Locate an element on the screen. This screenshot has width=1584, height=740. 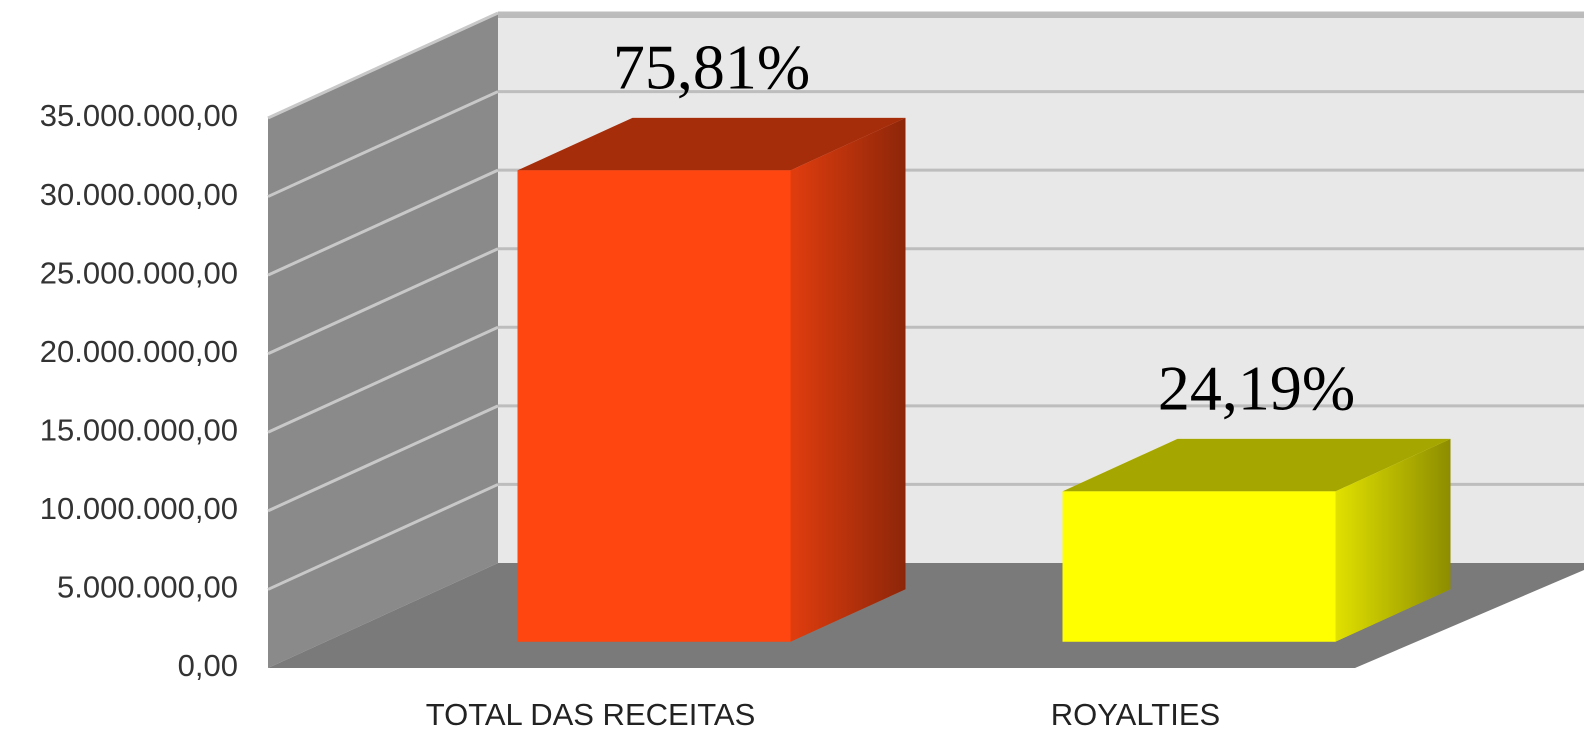
y-tick-label: 5.000.000,00 is located at coordinates (147, 587).